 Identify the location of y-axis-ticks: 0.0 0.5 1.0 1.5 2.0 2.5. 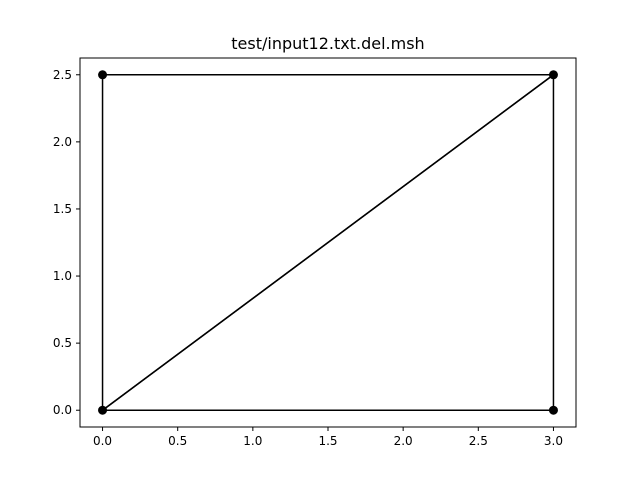
(66, 242).